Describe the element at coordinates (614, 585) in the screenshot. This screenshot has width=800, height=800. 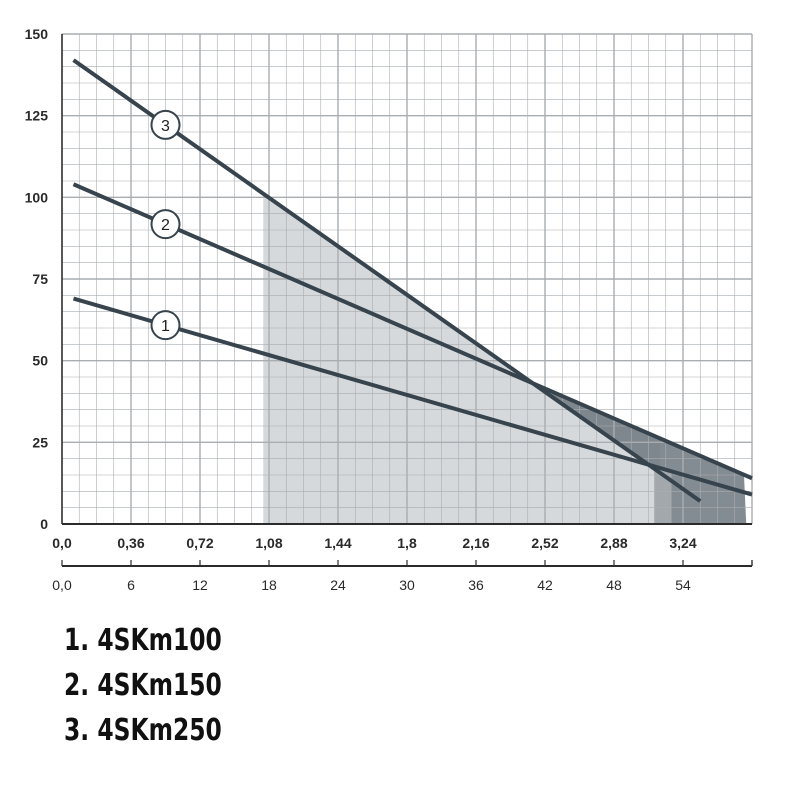
I see `x-secondary-tick-label: 48` at that location.